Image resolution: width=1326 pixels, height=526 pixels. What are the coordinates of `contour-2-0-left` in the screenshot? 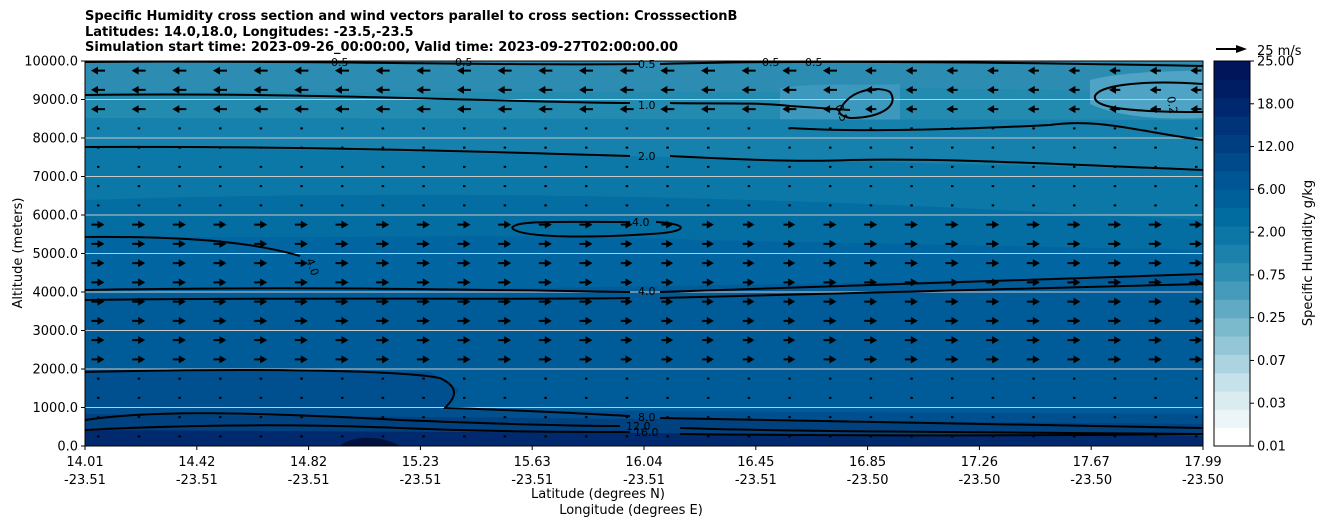 It's located at (358, 151).